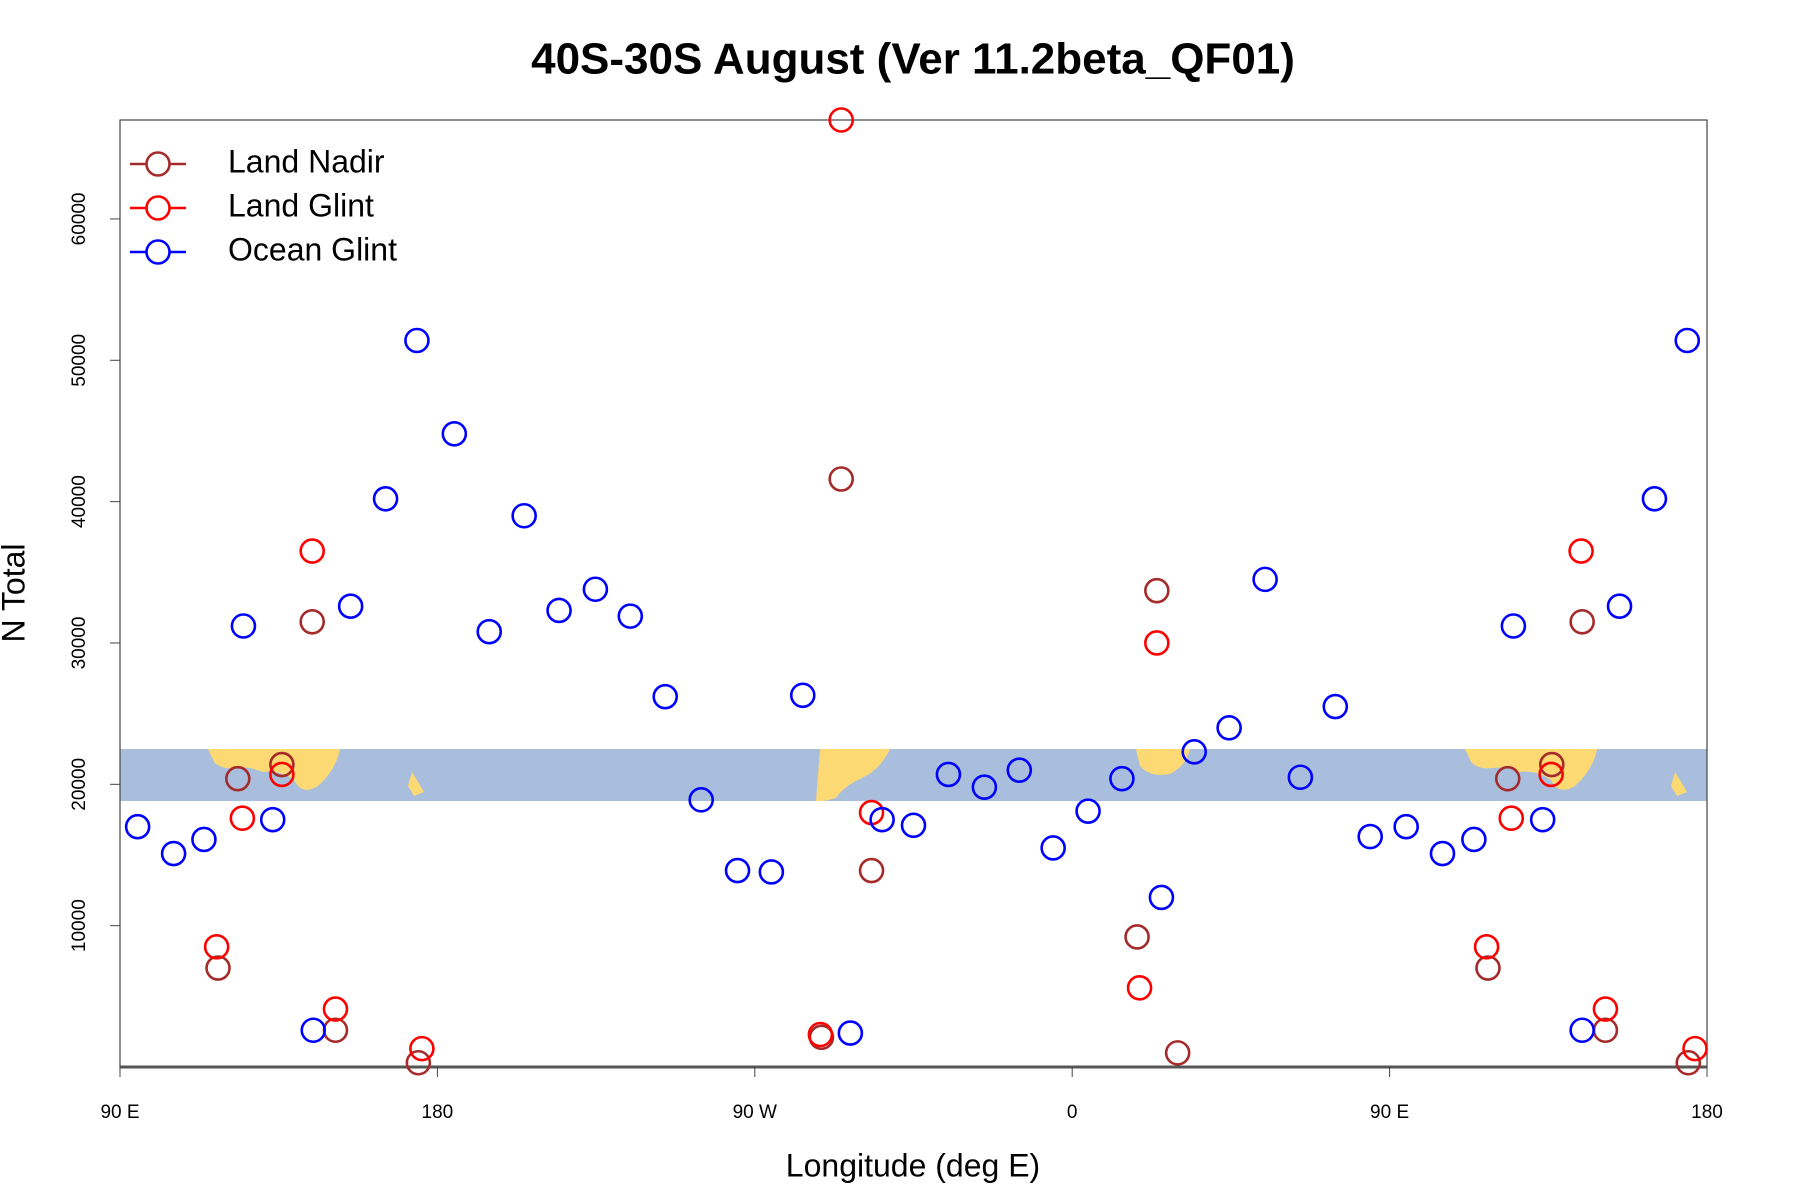 The image size is (1800, 1200). Describe the element at coordinates (301, 205) in the screenshot. I see `legend-label: Land Glint` at that location.